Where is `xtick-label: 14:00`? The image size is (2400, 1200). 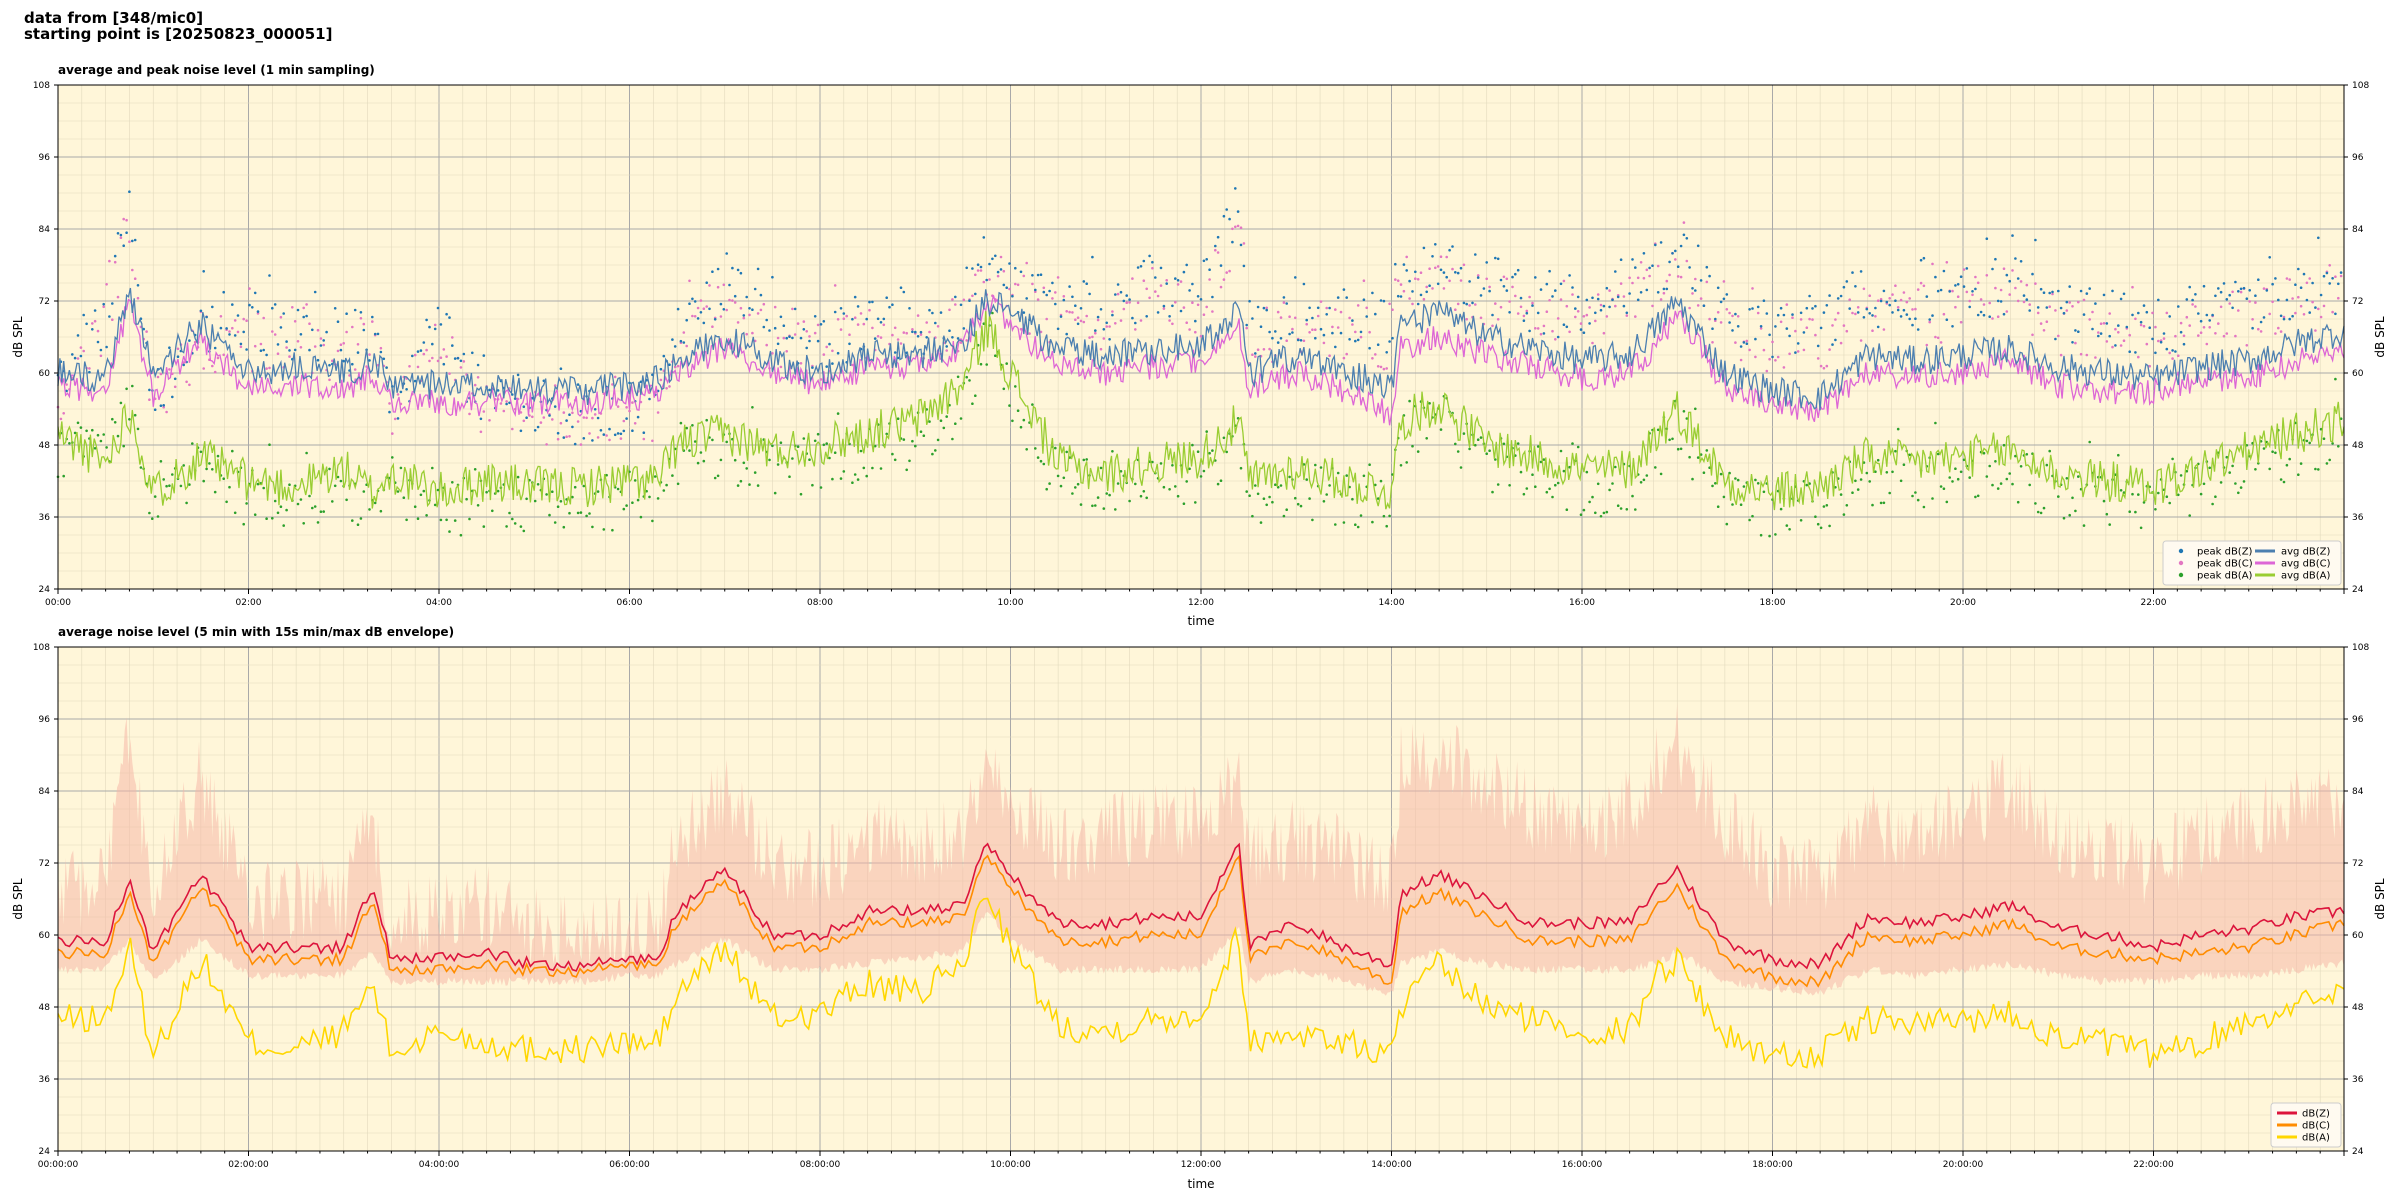
xtick-label: 14:00 is located at coordinates (1392, 603).